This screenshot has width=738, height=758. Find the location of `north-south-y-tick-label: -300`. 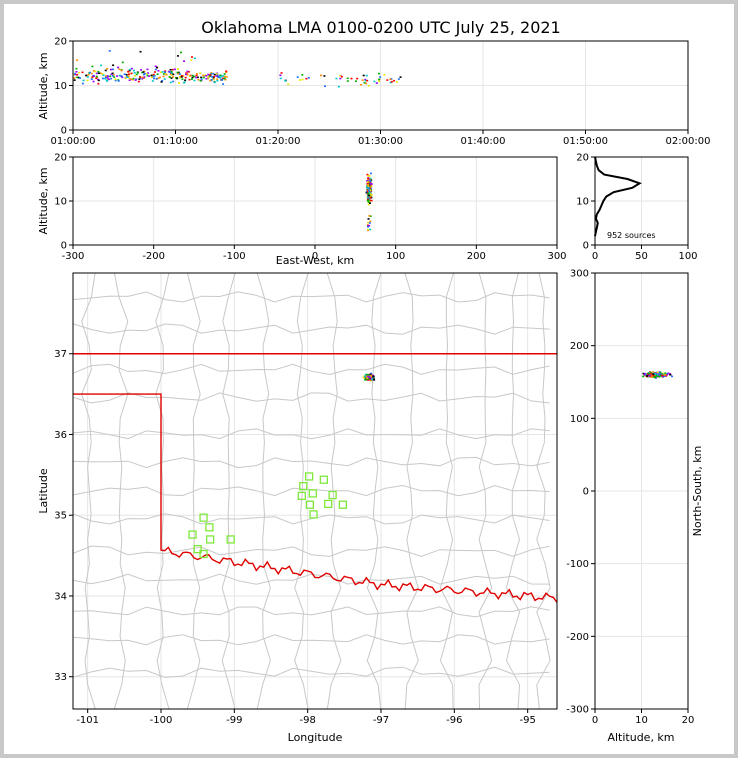

north-south-y-tick-label: -300 is located at coordinates (577, 710).